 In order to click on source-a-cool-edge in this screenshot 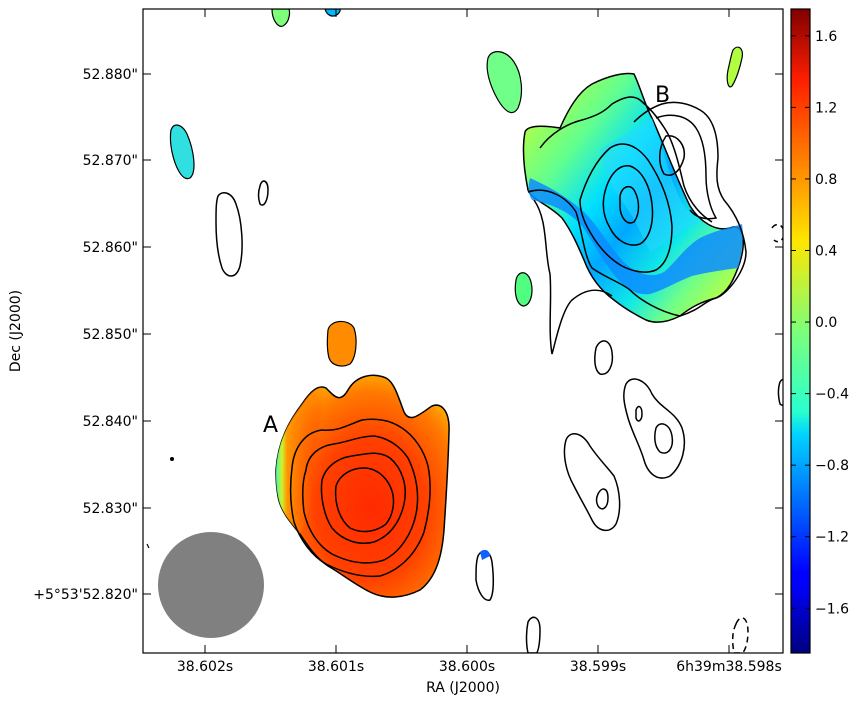, I will do `click(301, 460)`.